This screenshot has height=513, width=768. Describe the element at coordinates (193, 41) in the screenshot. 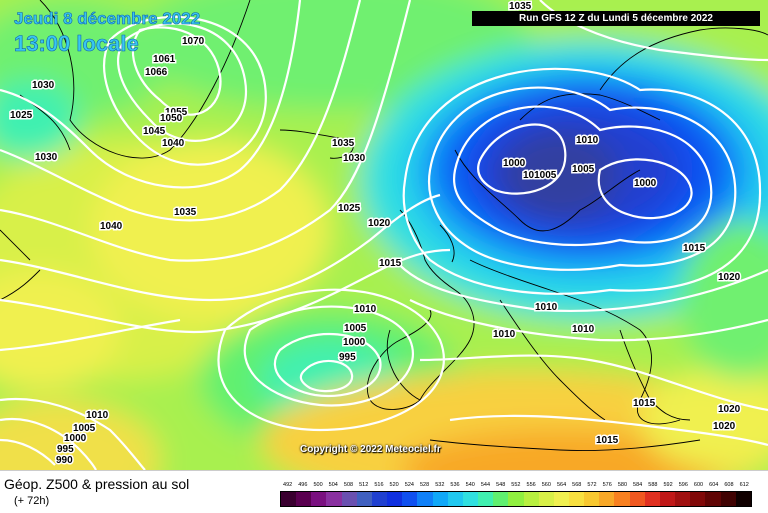

I see `isobar-label: 1070` at that location.